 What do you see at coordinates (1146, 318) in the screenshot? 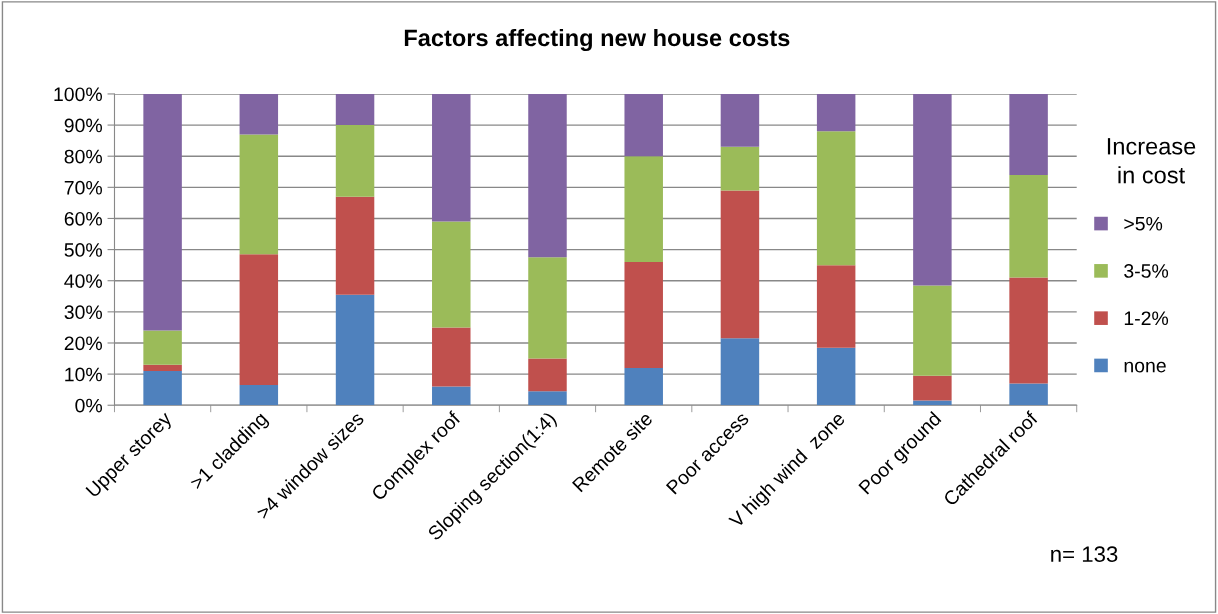
I see `legend-label: 1-2%` at bounding box center [1146, 318].